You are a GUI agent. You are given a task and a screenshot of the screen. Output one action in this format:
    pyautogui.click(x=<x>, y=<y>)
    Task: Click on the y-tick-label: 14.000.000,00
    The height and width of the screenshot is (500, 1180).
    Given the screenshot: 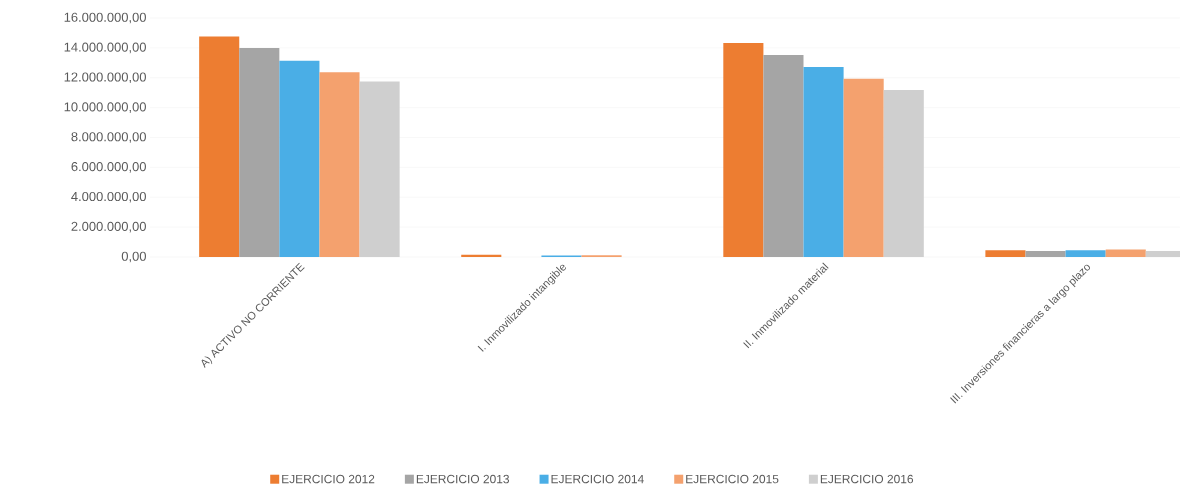 What is the action you would take?
    pyautogui.click(x=105, y=48)
    